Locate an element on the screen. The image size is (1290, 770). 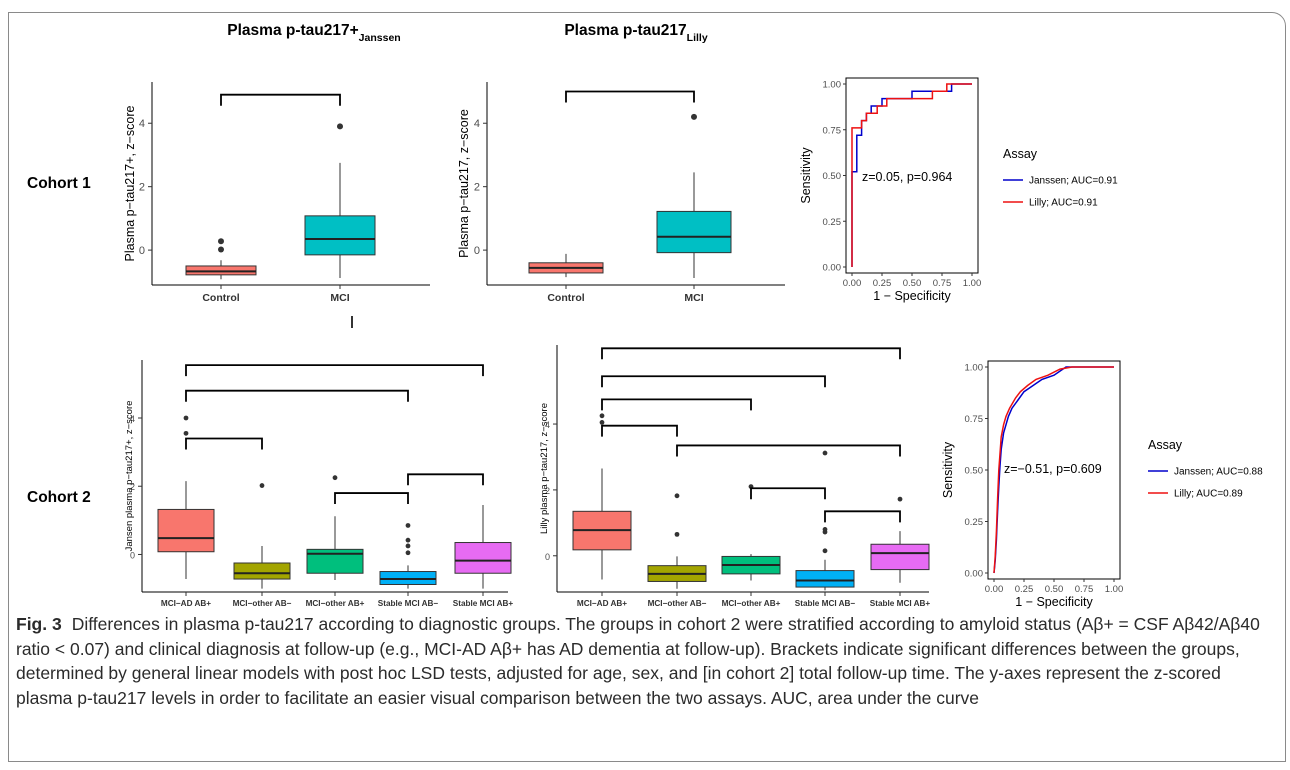
x-tick-label: MCI−AD AB+ is located at coordinates (602, 603).